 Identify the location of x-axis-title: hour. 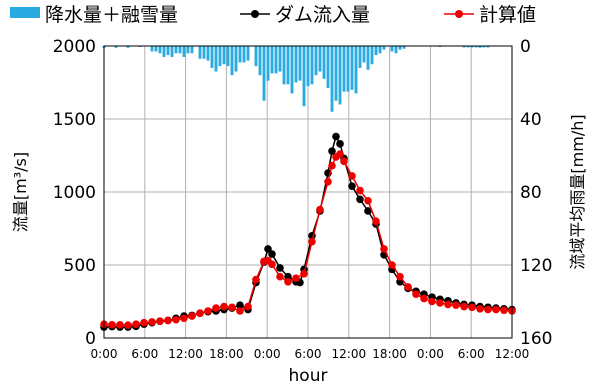
(308, 376).